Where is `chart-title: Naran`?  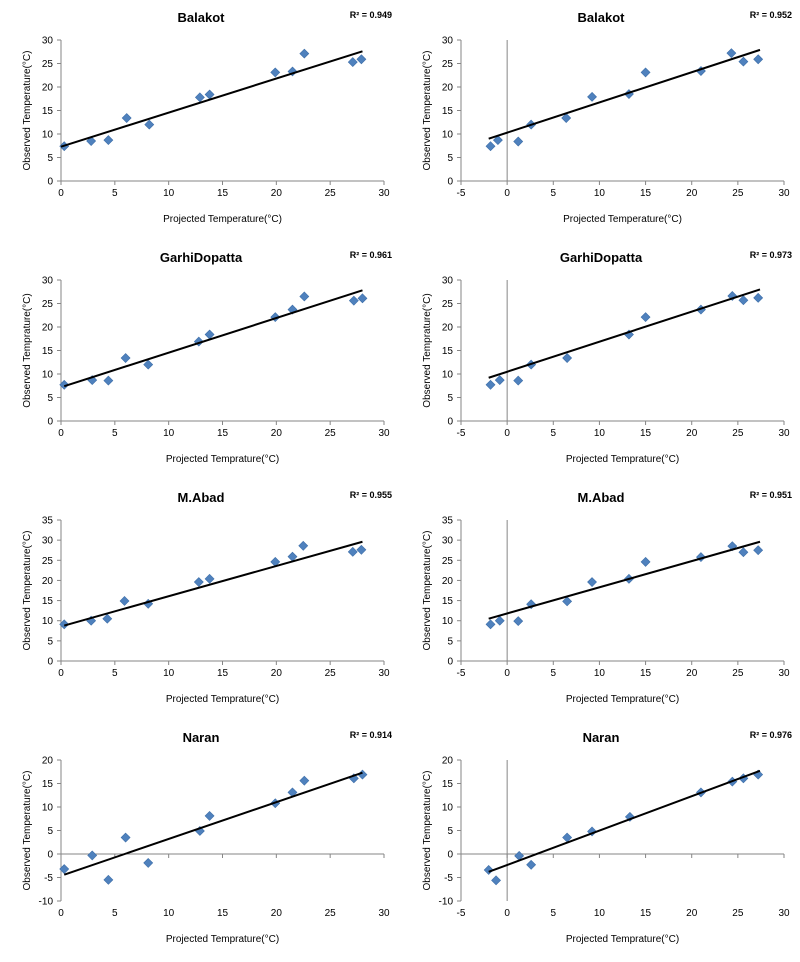
chart-title: Naran is located at coordinates (201, 737).